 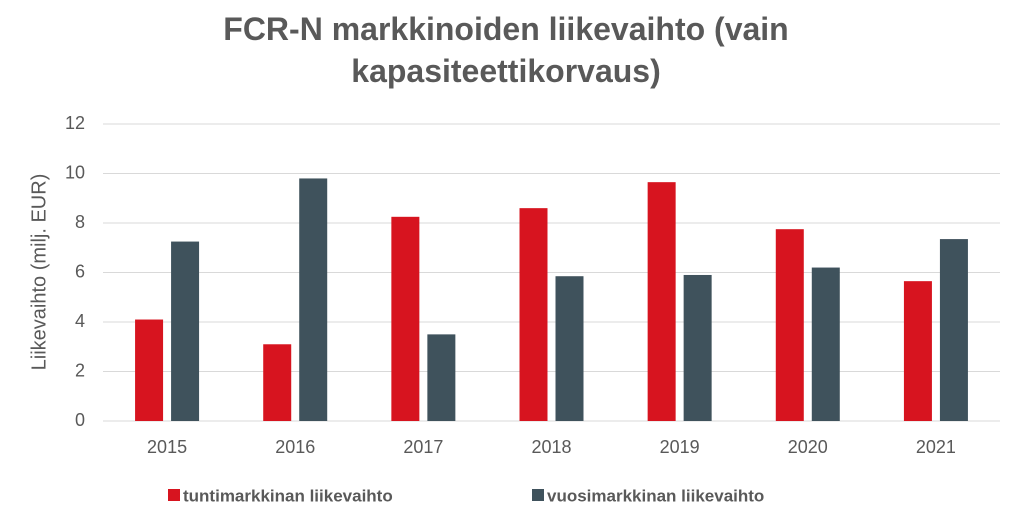 What do you see at coordinates (655, 495) in the screenshot?
I see `legend-label: vuosimarkkinan liikevaihto` at bounding box center [655, 495].